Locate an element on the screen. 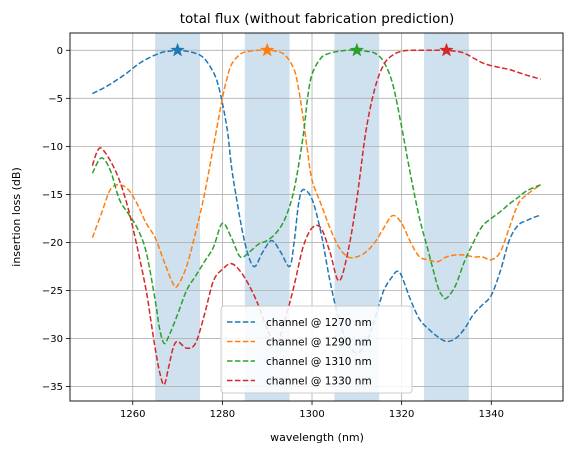  y-tick-label: −10 is located at coordinates (52, 147).